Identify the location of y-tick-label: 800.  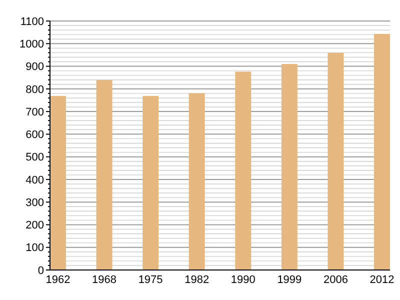
(35, 90).